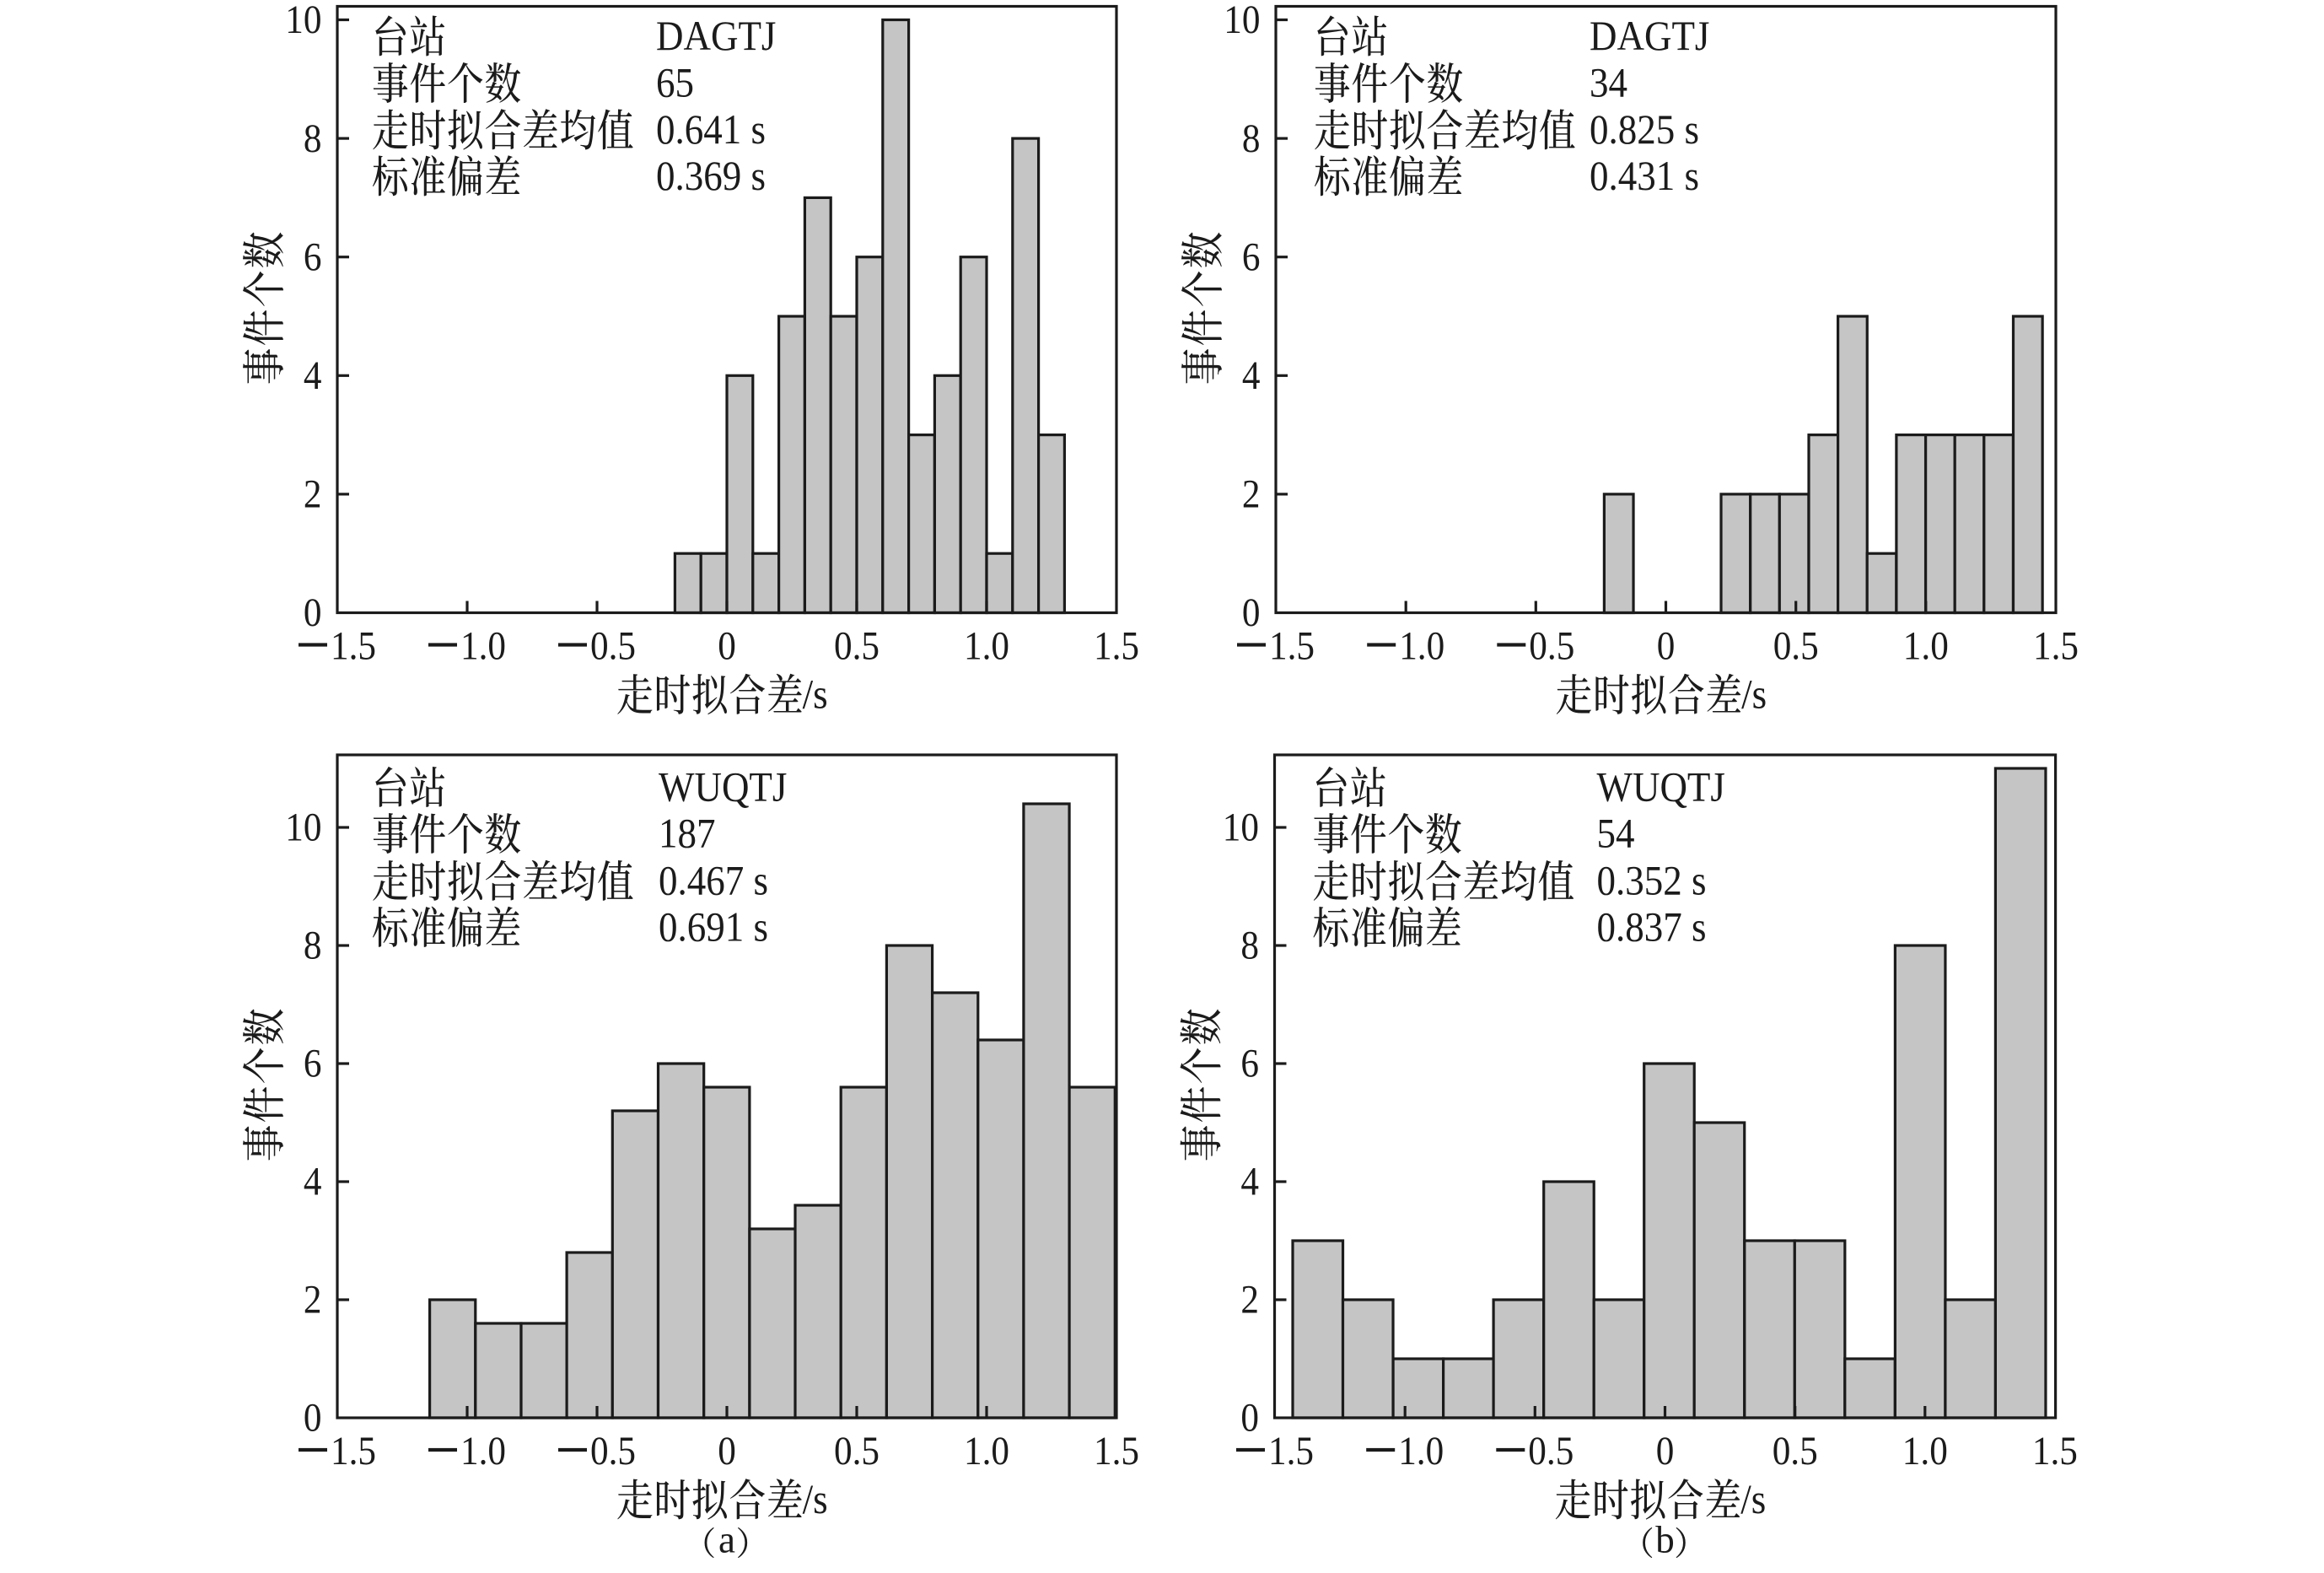 This screenshot has height=1573, width=2324. I want to click on svg-text: b, so click(1665, 1540).